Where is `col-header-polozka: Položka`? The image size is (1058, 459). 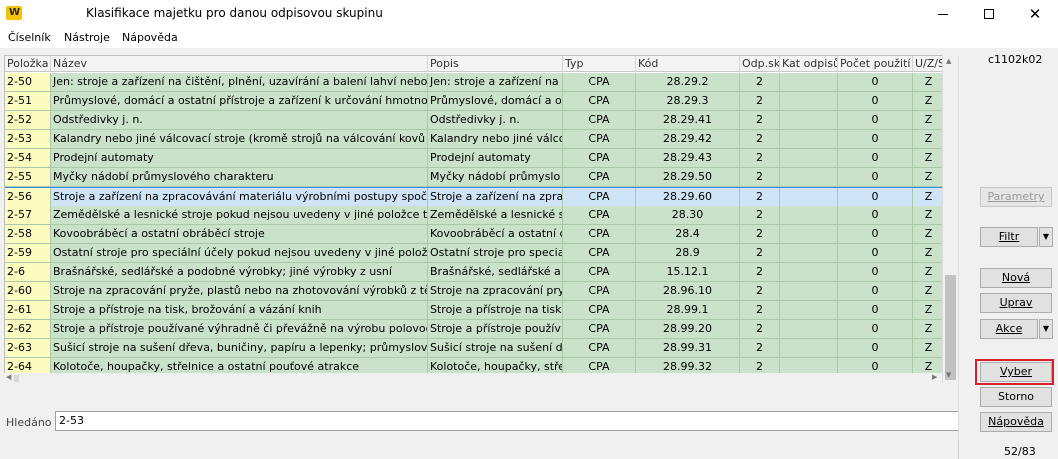
col-header-polozka: Položka is located at coordinates (28, 64).